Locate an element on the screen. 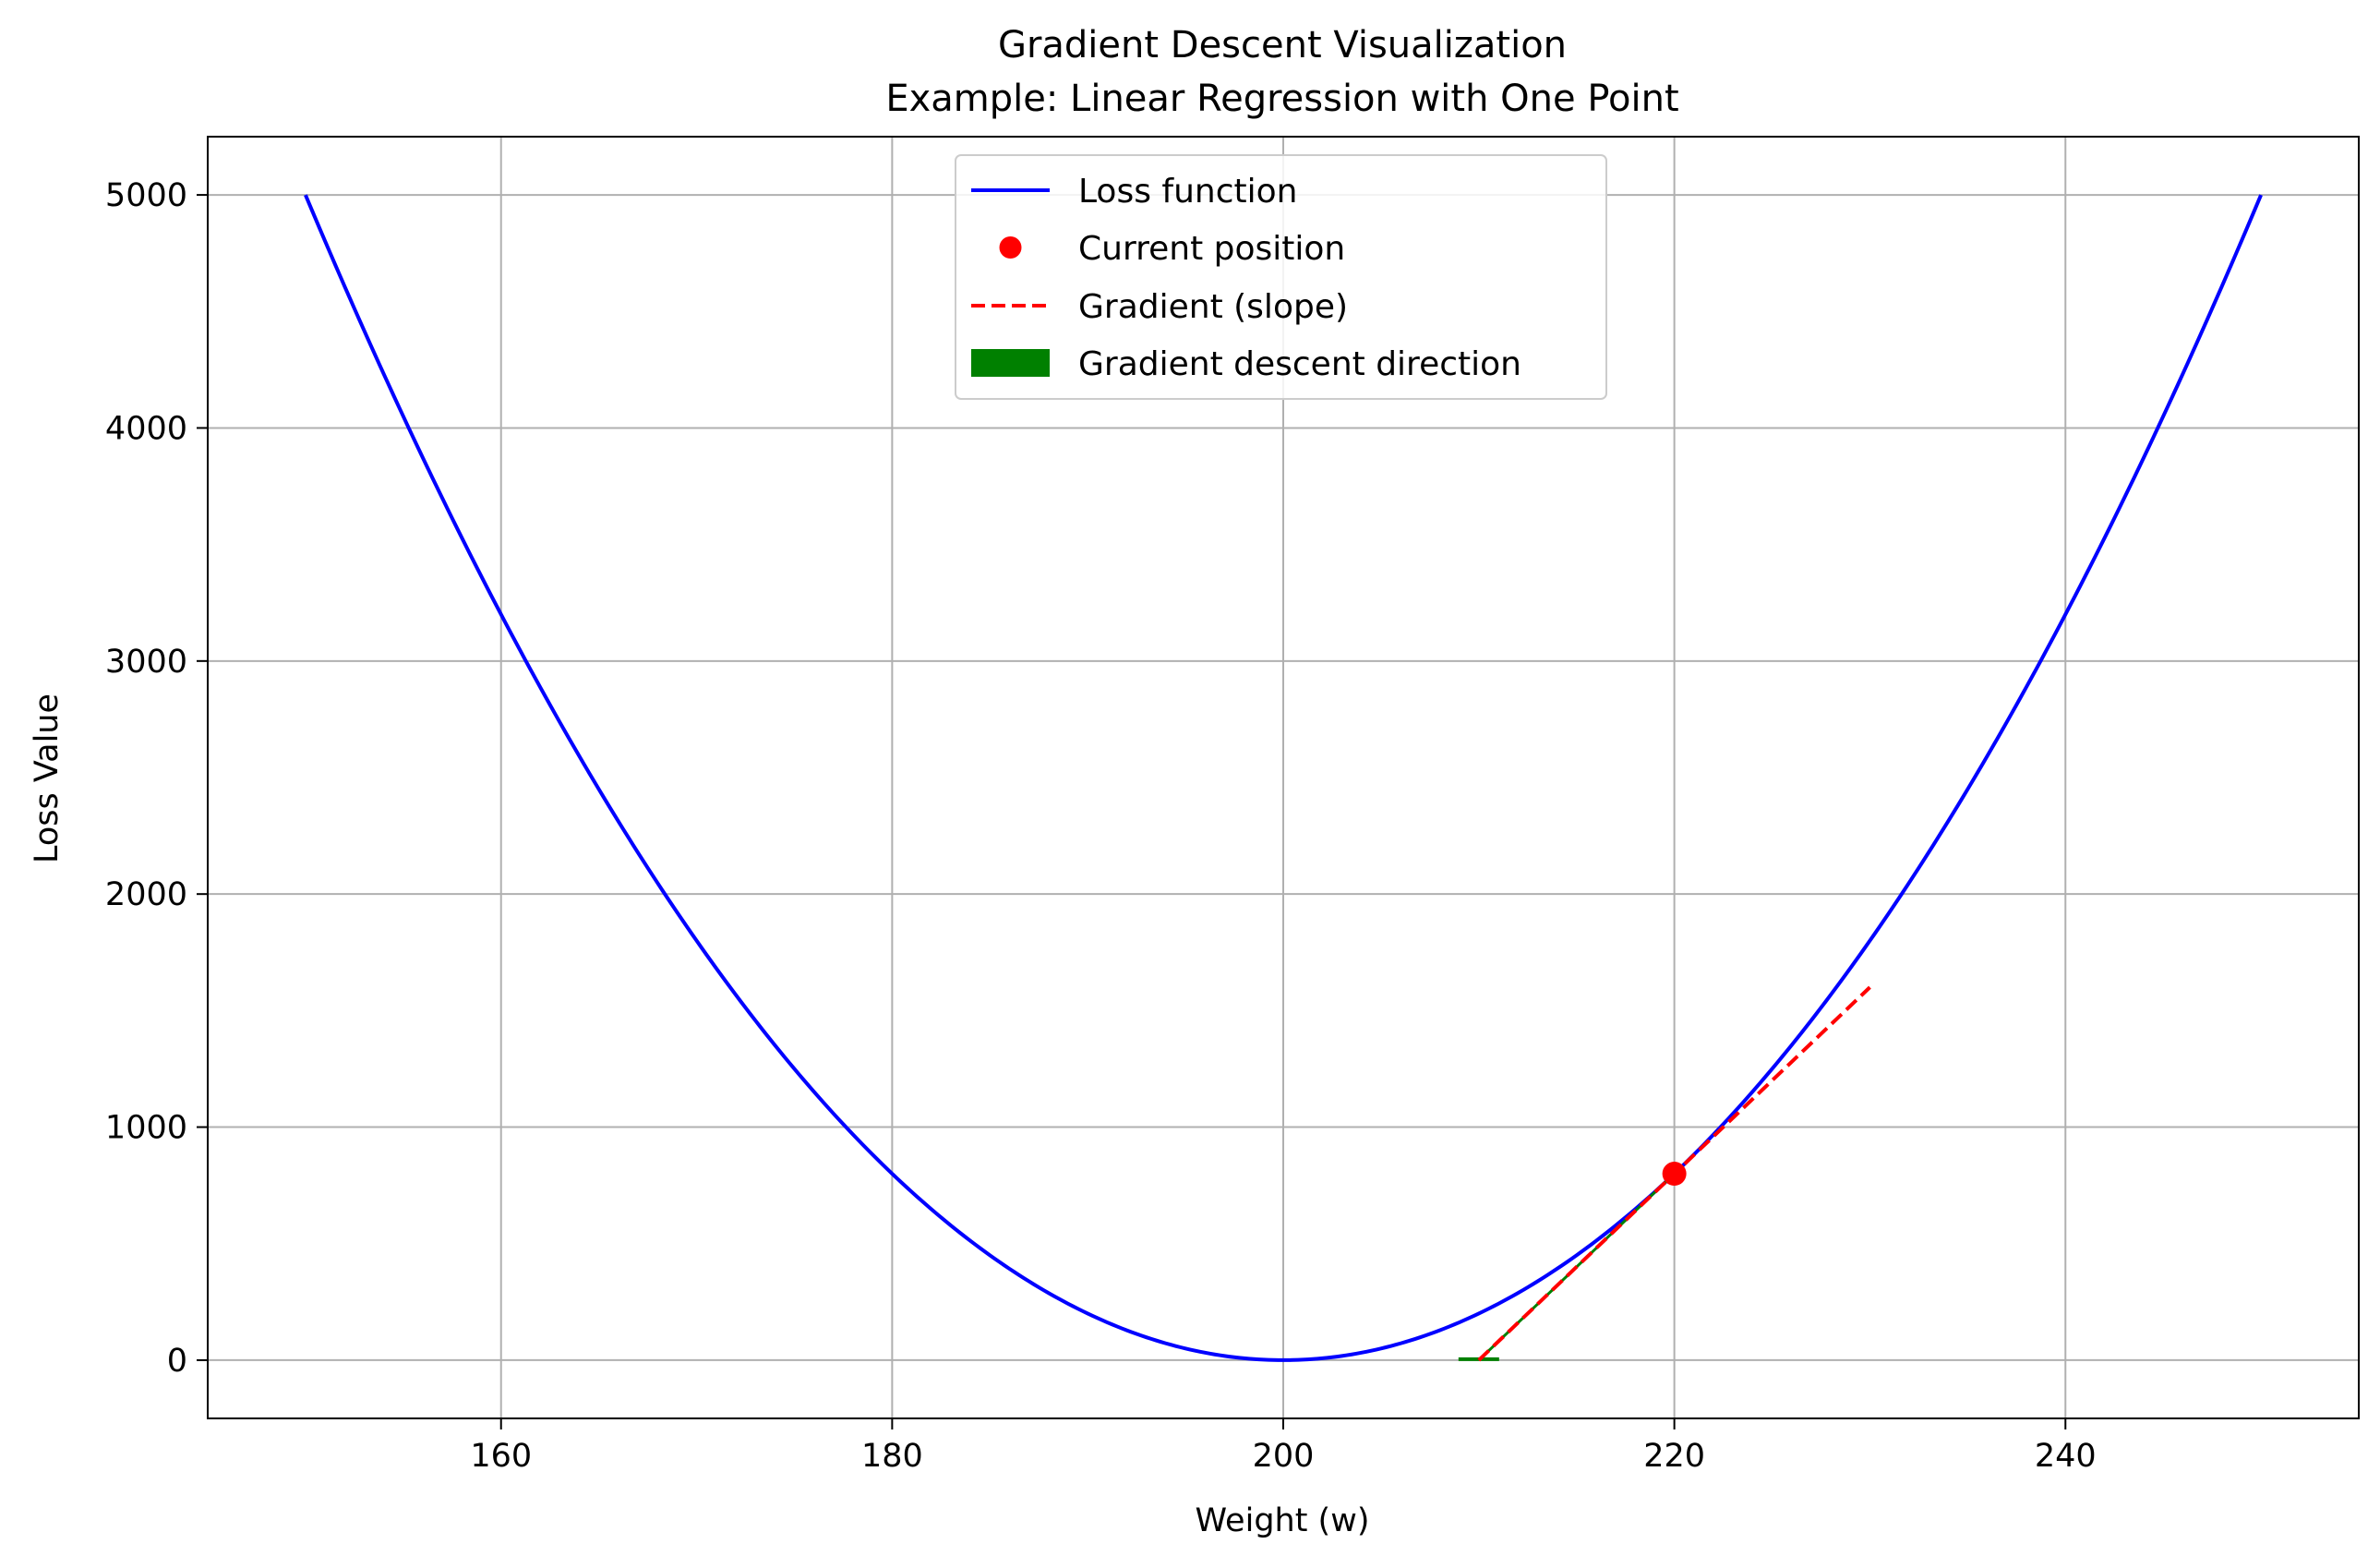 Image resolution: width=2380 pixels, height=1568 pixels. legend-label-point: Current position is located at coordinates (1211, 249).